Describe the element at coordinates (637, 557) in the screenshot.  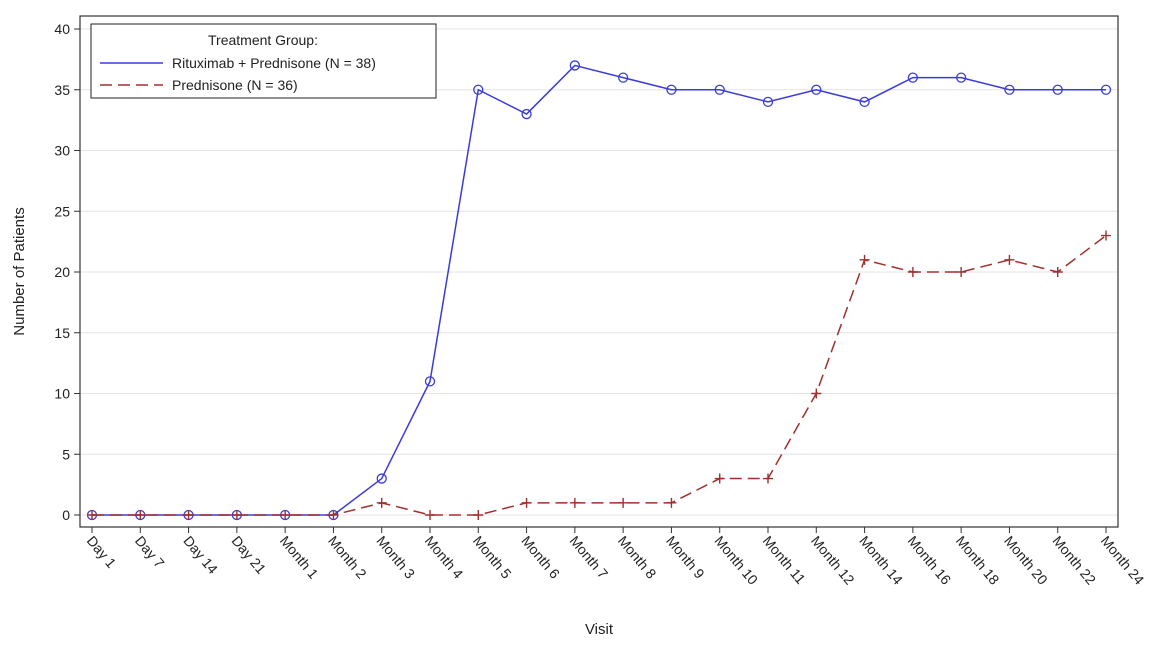
I see `x-tick-label: Month 8` at that location.